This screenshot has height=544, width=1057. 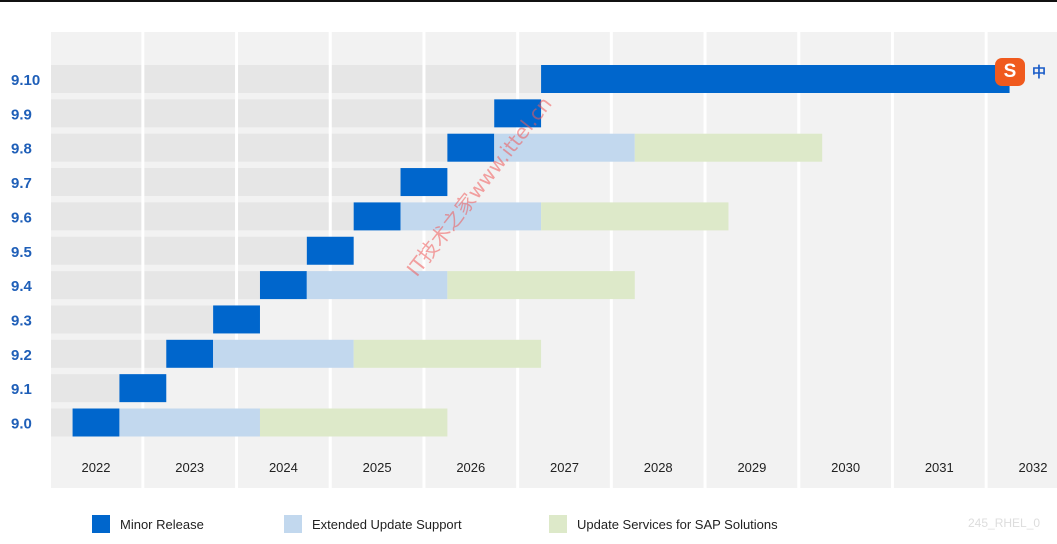 What do you see at coordinates (387, 524) in the screenshot?
I see `legend-label-eus: Extended Update Support` at bounding box center [387, 524].